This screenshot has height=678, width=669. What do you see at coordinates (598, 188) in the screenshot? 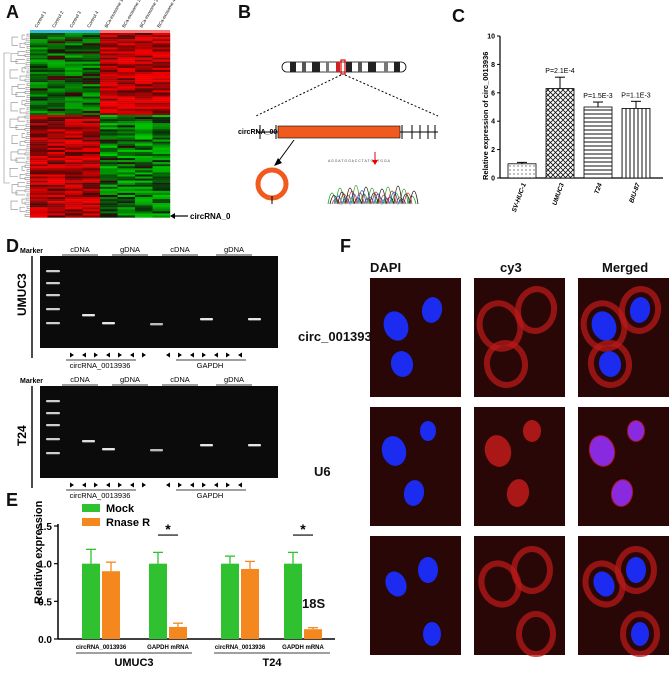
I see `panel-c-category-label: T24` at bounding box center [598, 188].